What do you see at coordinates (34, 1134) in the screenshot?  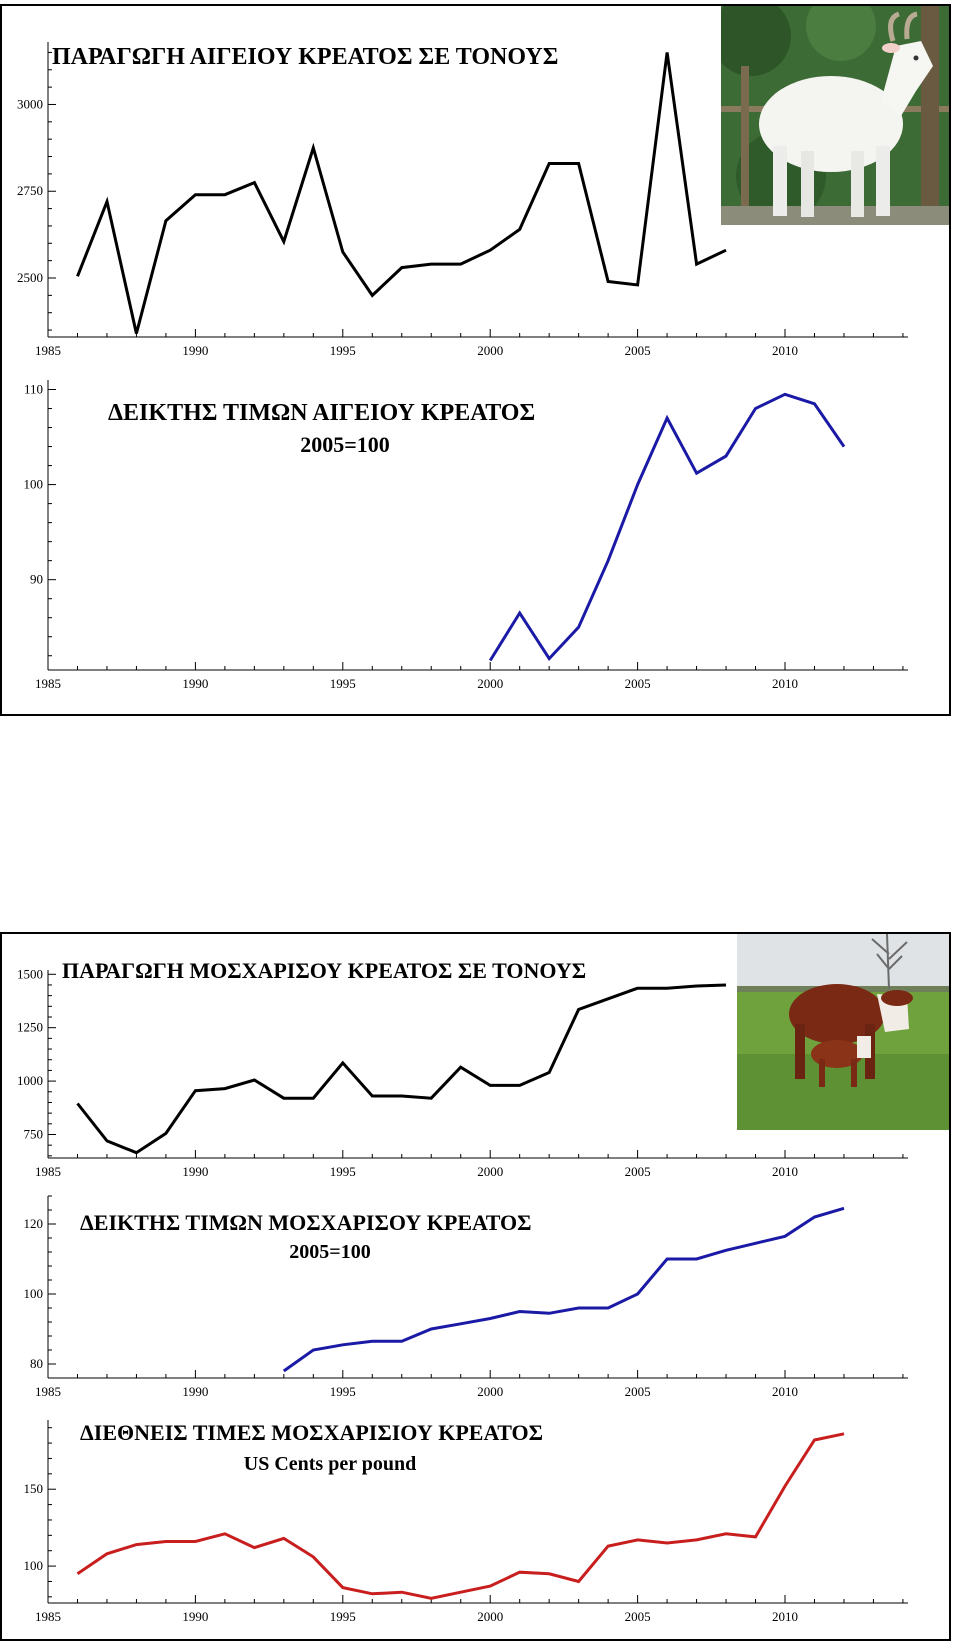 I see `y-tick-label: 750` at bounding box center [34, 1134].